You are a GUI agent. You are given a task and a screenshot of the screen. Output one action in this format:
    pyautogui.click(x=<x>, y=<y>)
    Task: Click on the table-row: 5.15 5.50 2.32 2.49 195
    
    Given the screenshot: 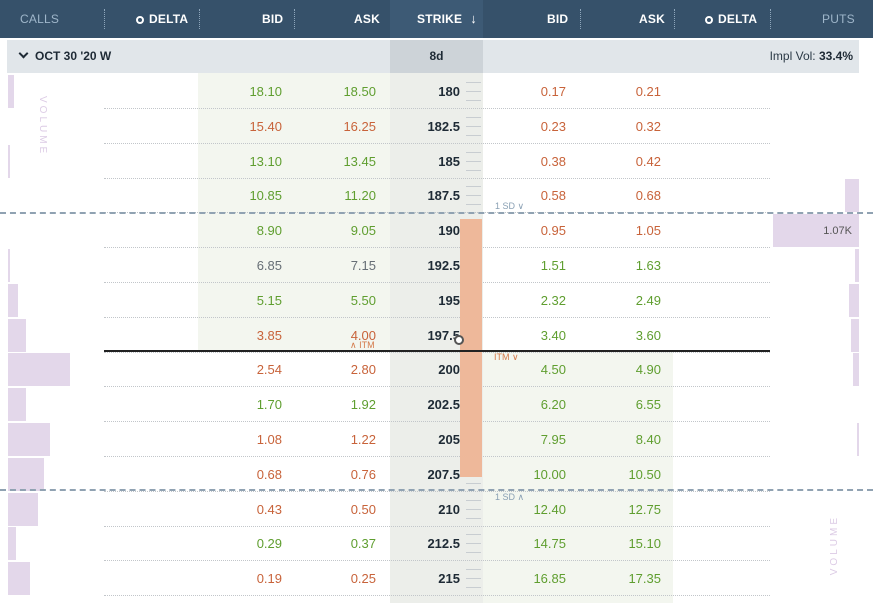 What is the action you would take?
    pyautogui.click(x=436, y=300)
    